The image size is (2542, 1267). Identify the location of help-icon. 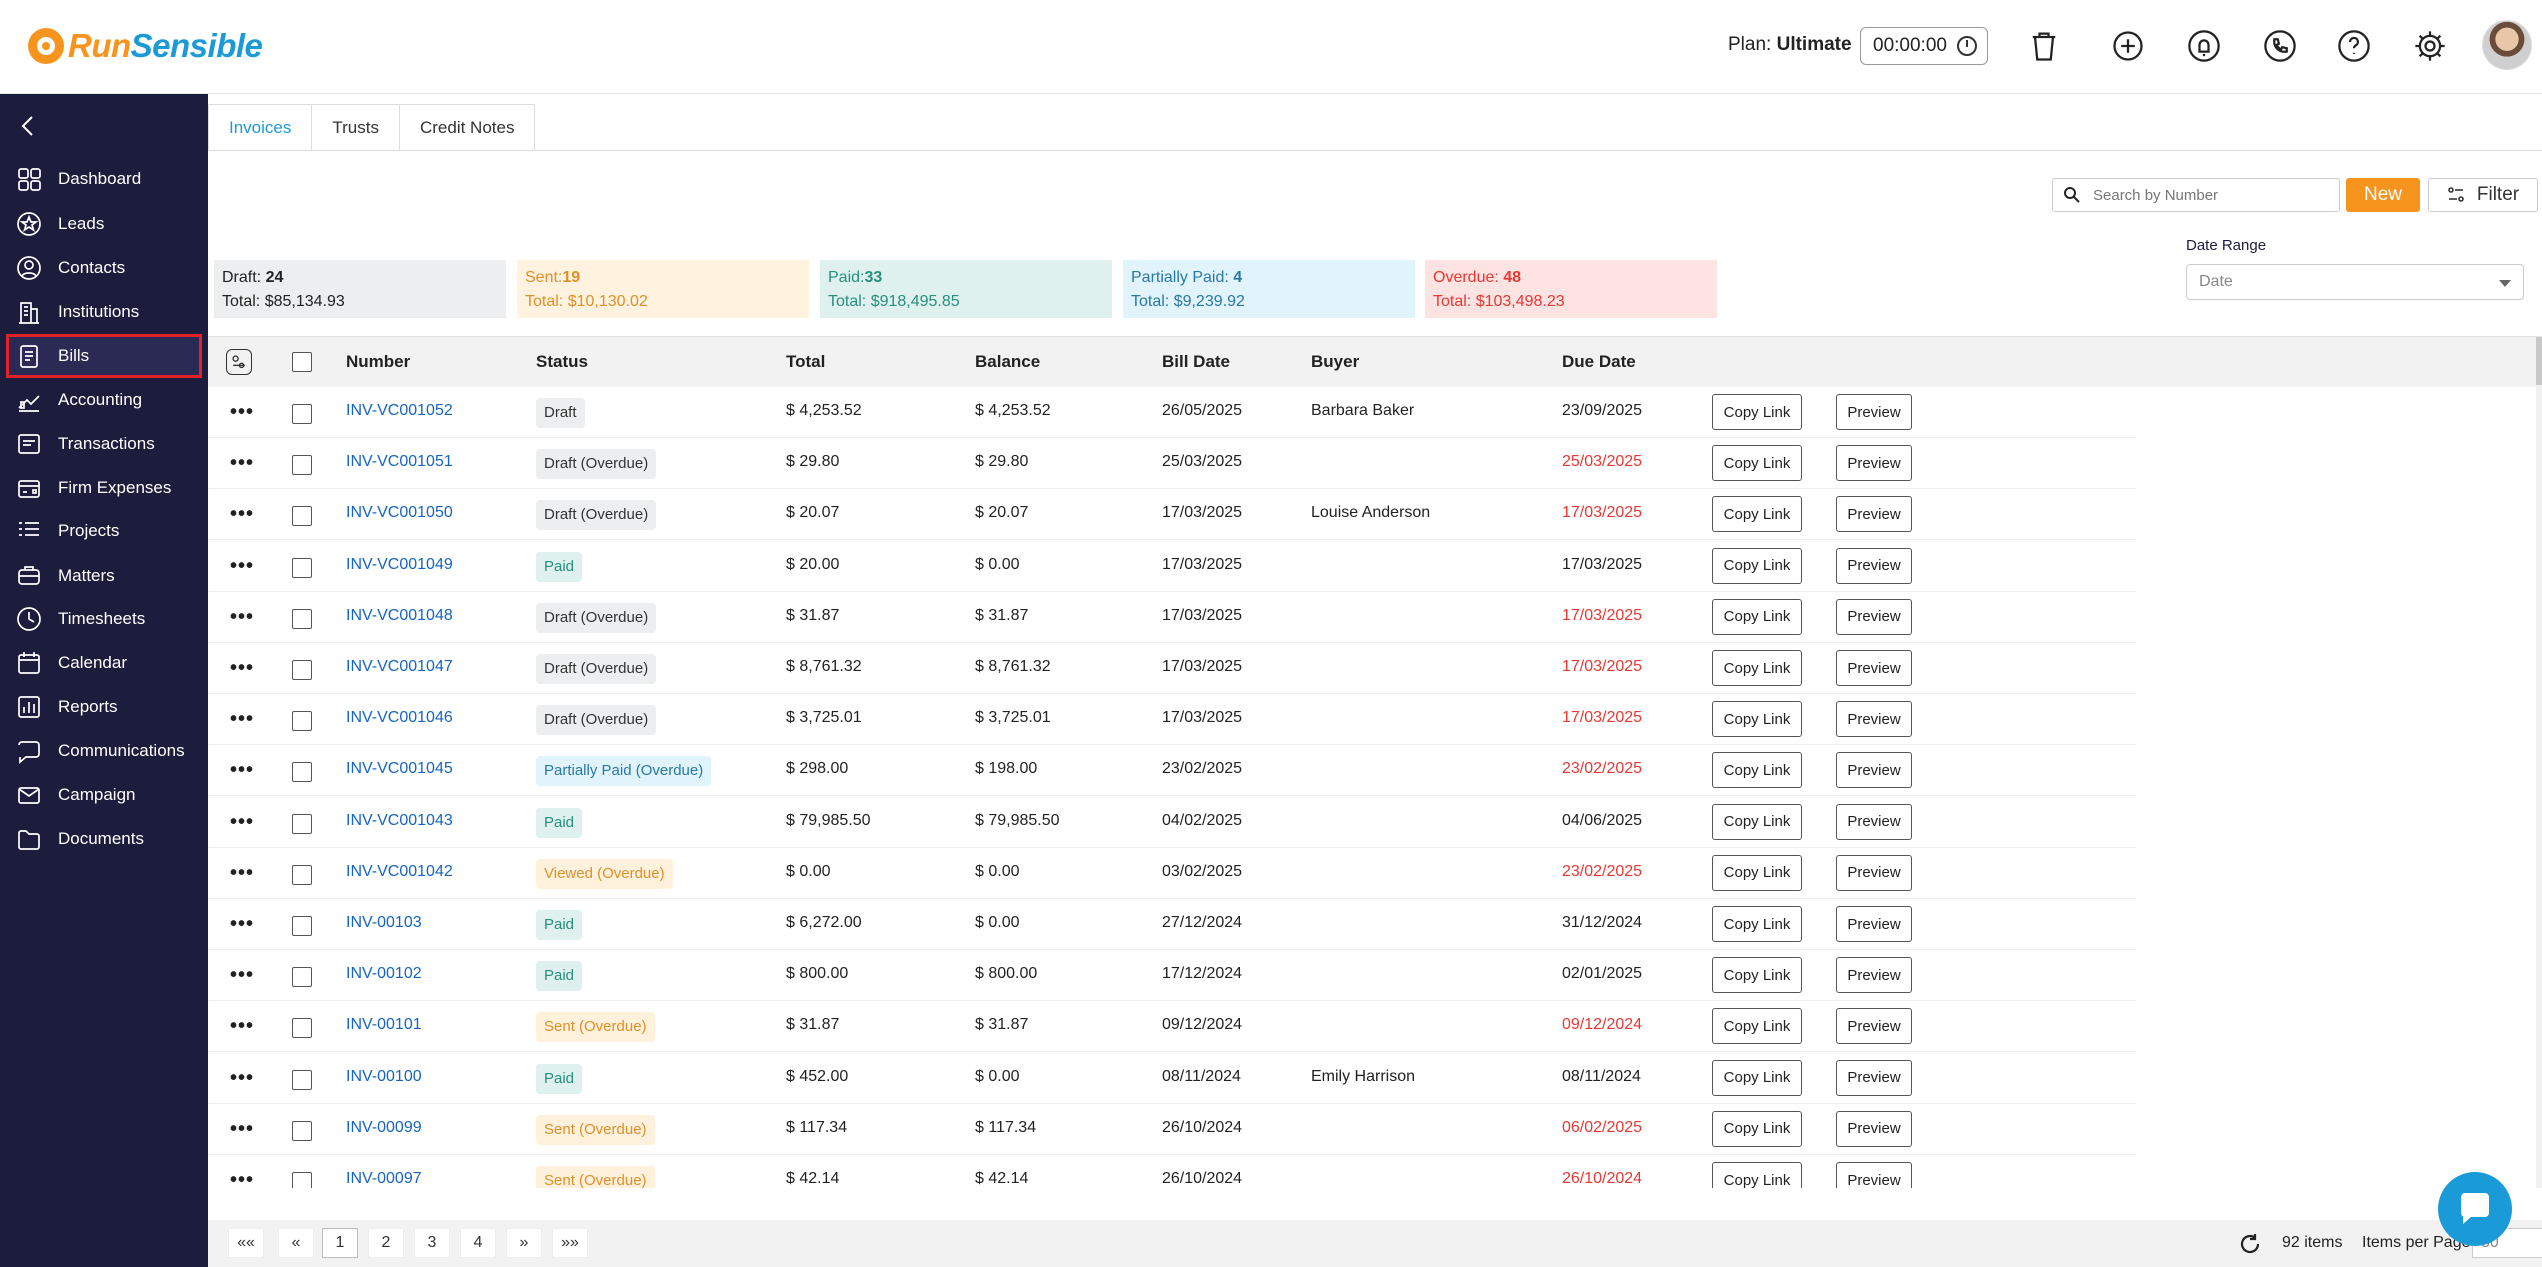
(2354, 46).